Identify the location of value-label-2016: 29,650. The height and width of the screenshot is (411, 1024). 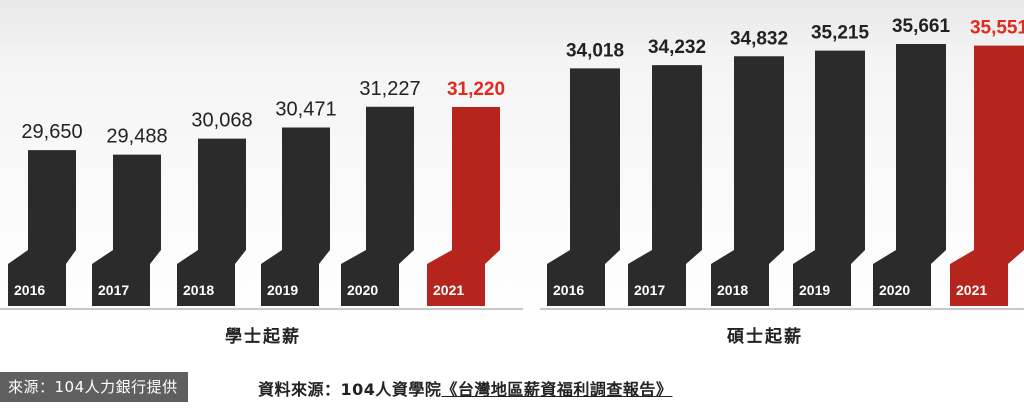
(51, 132).